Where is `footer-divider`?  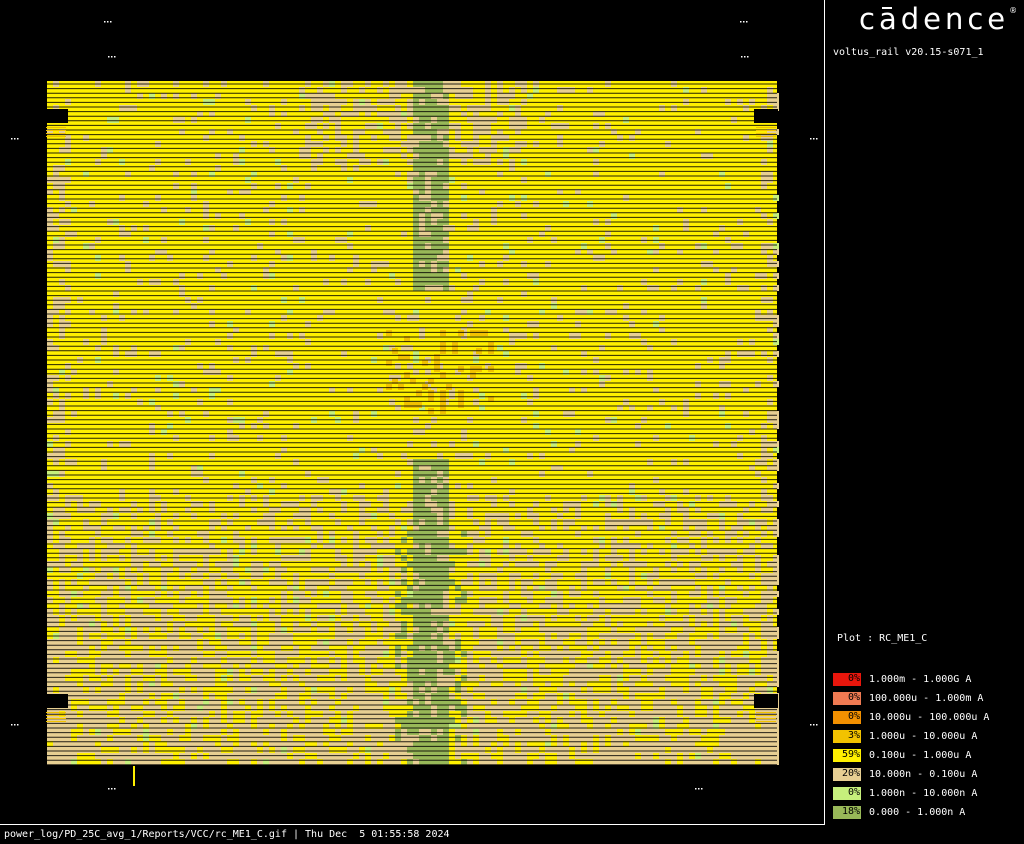
footer-divider is located at coordinates (412, 824).